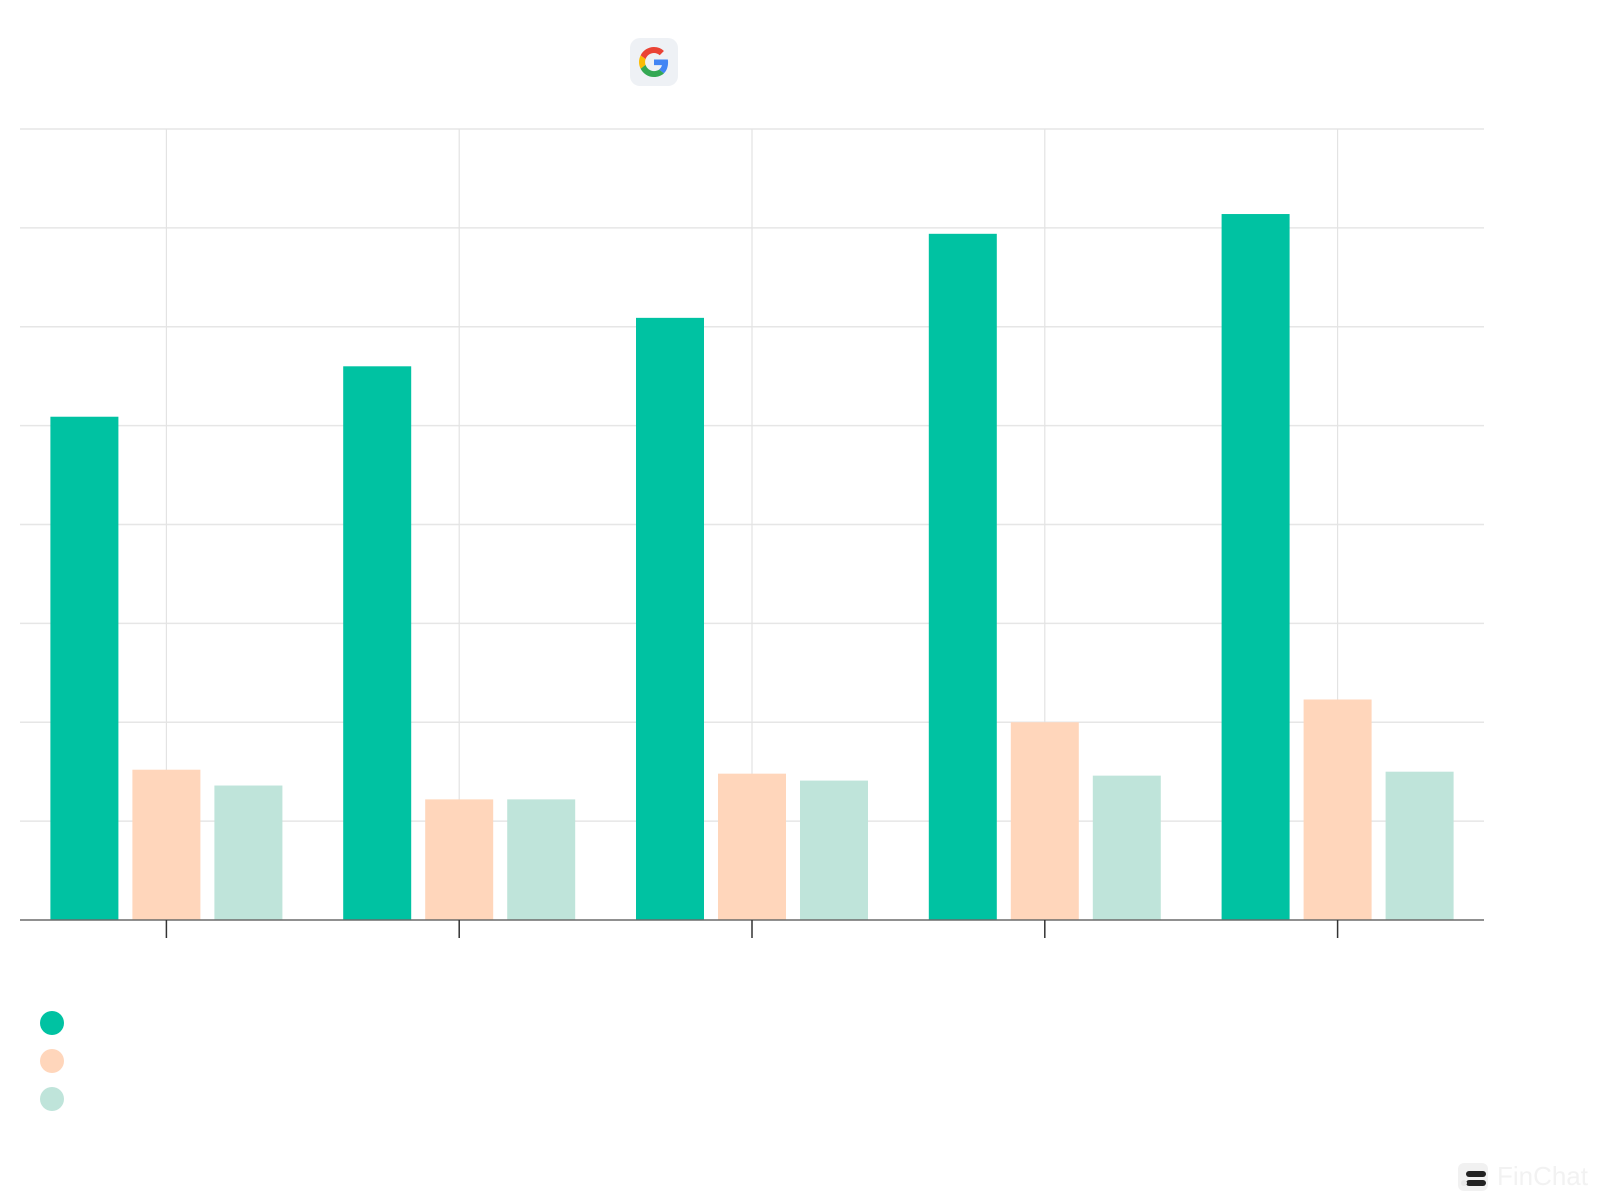 The height and width of the screenshot is (1200, 1600). I want to click on finchat-logo-icon, so click(1472, 1176).